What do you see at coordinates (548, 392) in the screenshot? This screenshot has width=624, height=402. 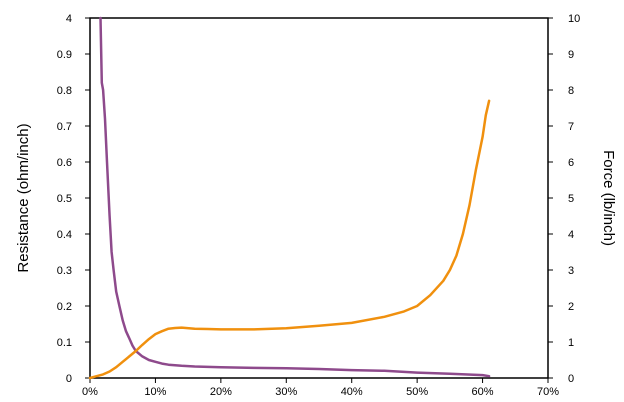 I see `x-tick-label: 70%` at bounding box center [548, 392].